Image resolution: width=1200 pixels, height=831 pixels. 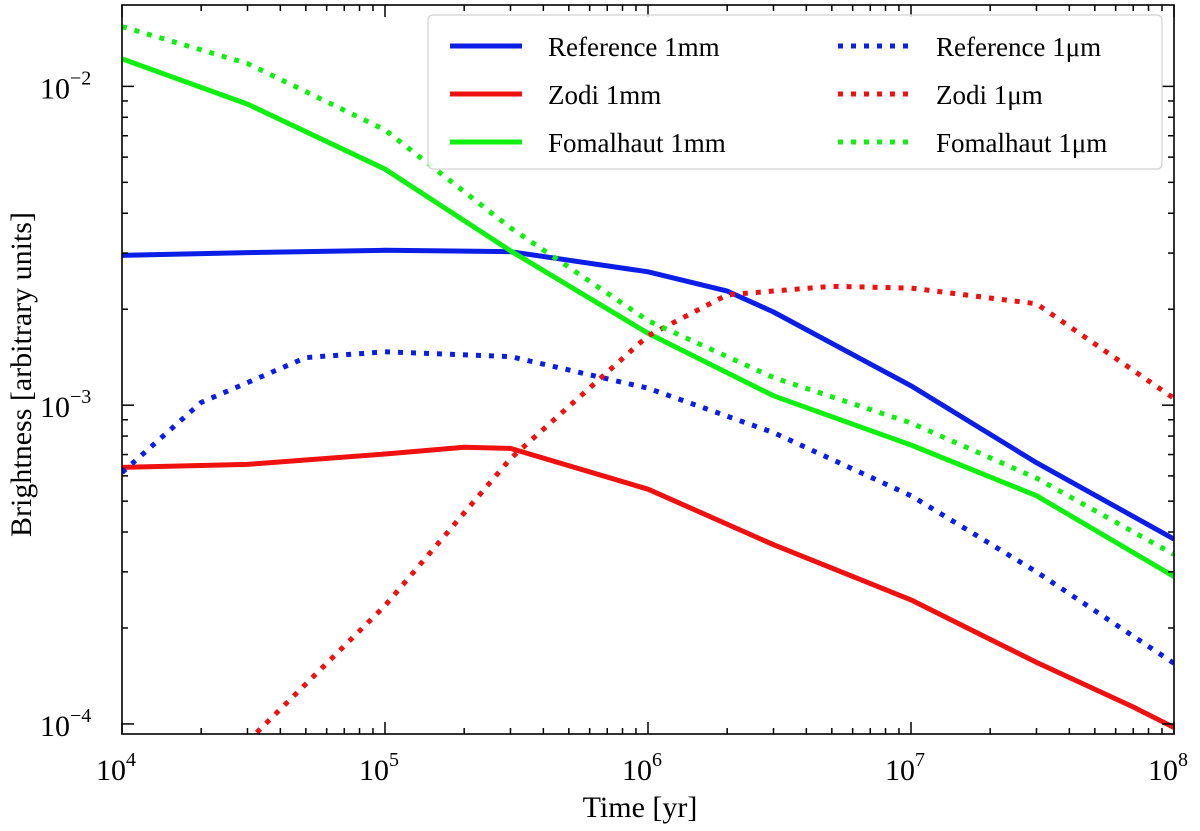 I want to click on x-tick-exponent: 4, so click(x=131, y=760).